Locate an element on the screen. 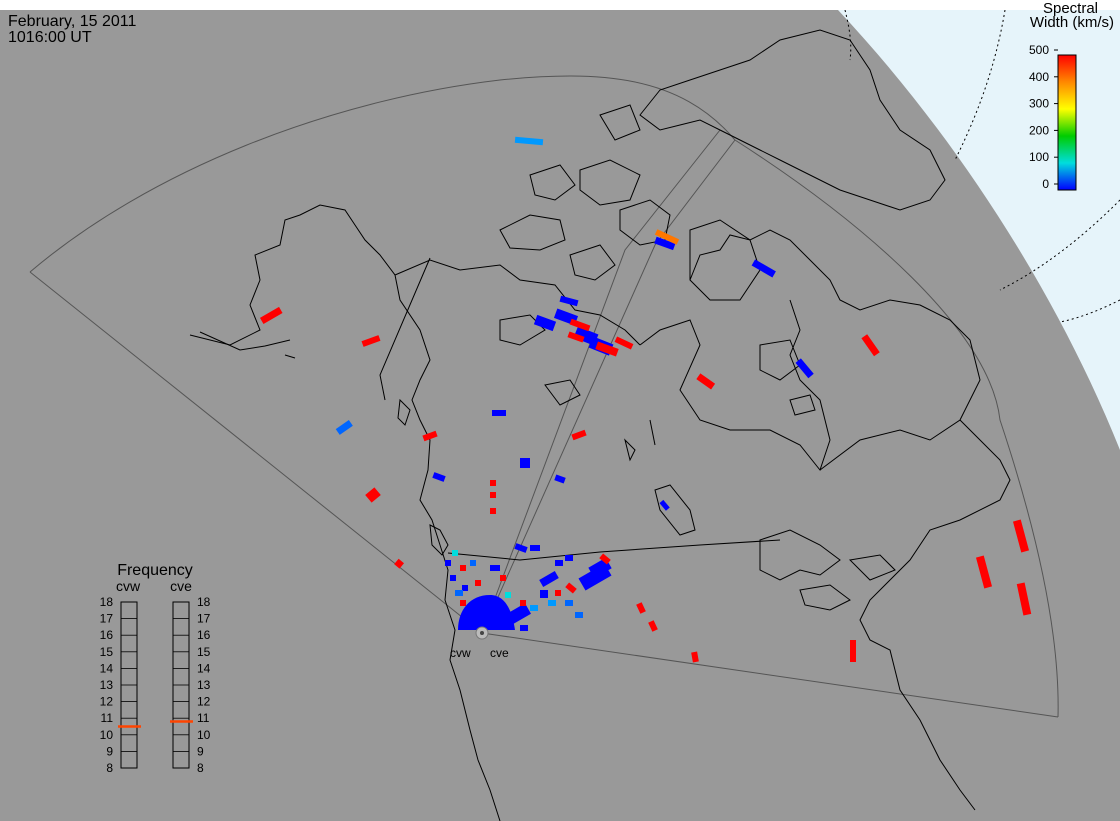 The height and width of the screenshot is (821, 1120). echoes-cyan is located at coordinates (481, 574).